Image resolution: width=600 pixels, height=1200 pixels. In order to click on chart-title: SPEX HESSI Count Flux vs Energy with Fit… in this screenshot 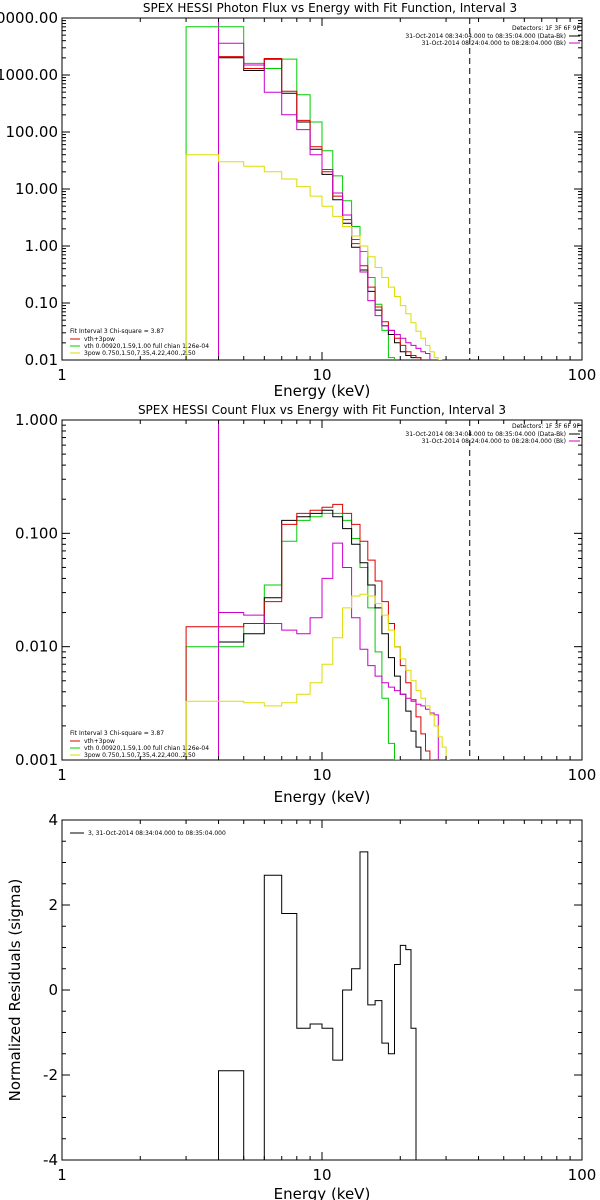, I will do `click(322, 410)`.